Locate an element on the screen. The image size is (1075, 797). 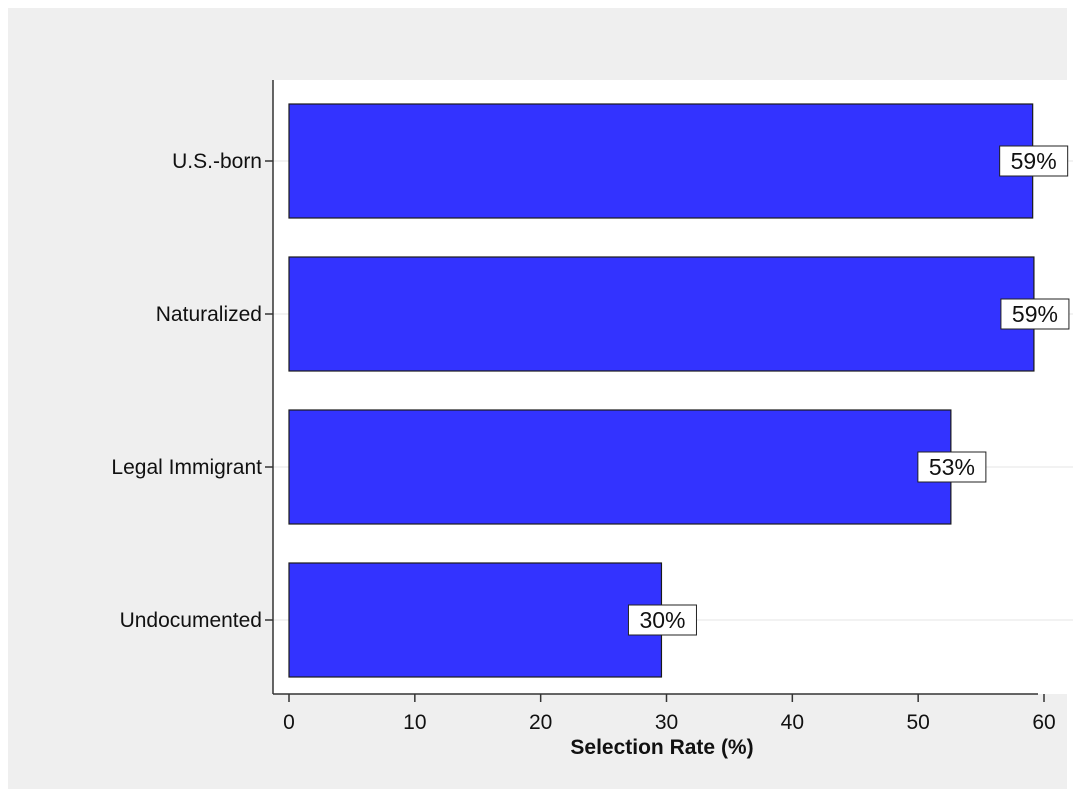
y-tick-label: U.S.-born is located at coordinates (217, 161).